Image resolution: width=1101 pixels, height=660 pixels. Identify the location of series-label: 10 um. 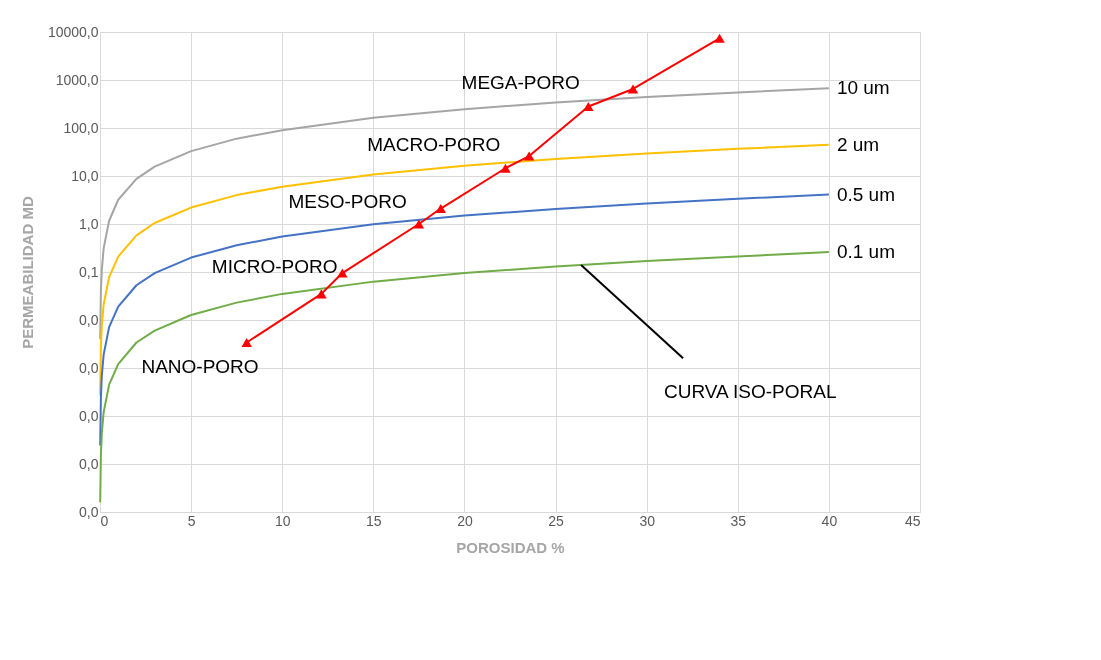
(863, 88).